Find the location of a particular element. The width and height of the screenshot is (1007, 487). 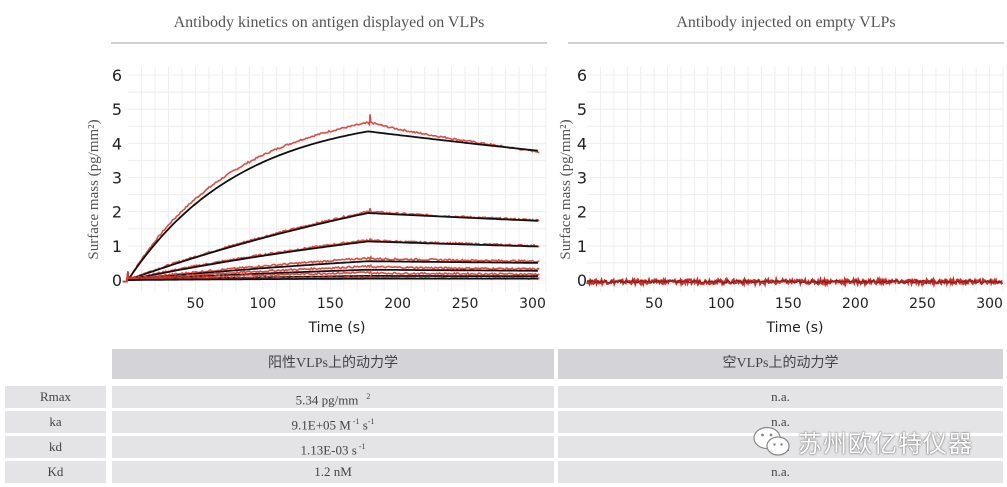

right-title-divider is located at coordinates (786, 43).